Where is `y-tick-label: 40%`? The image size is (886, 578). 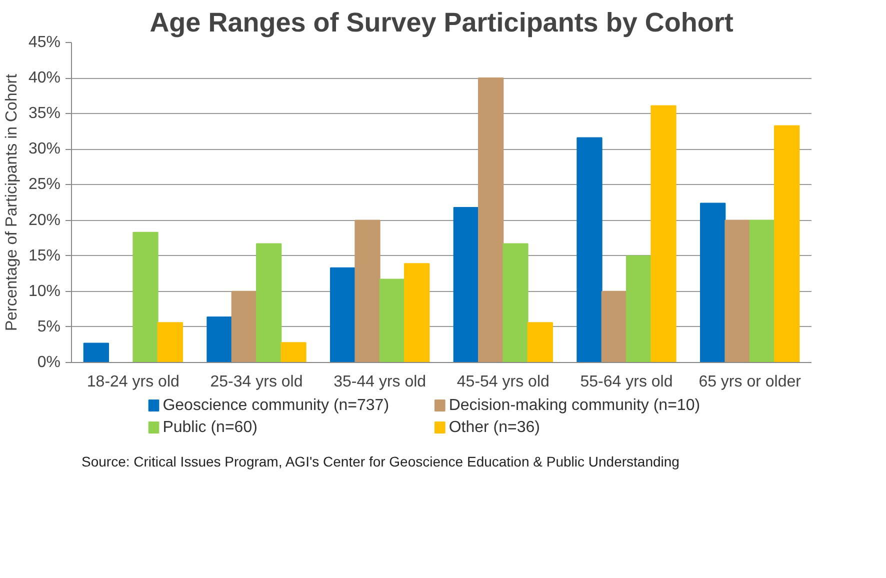 y-tick-label: 40% is located at coordinates (44, 78).